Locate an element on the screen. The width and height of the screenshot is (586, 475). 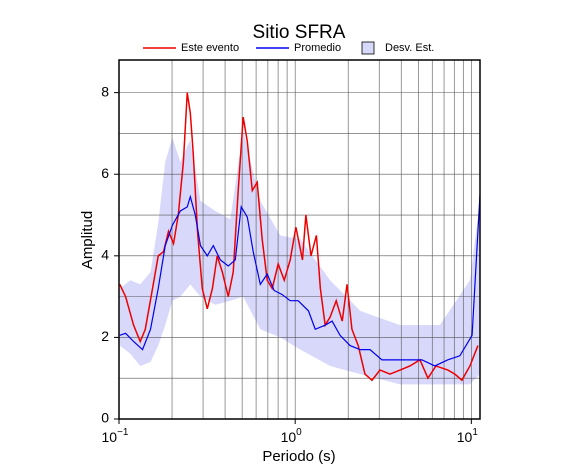
x-tick-label: 10⁻¹ is located at coordinates (115, 436).